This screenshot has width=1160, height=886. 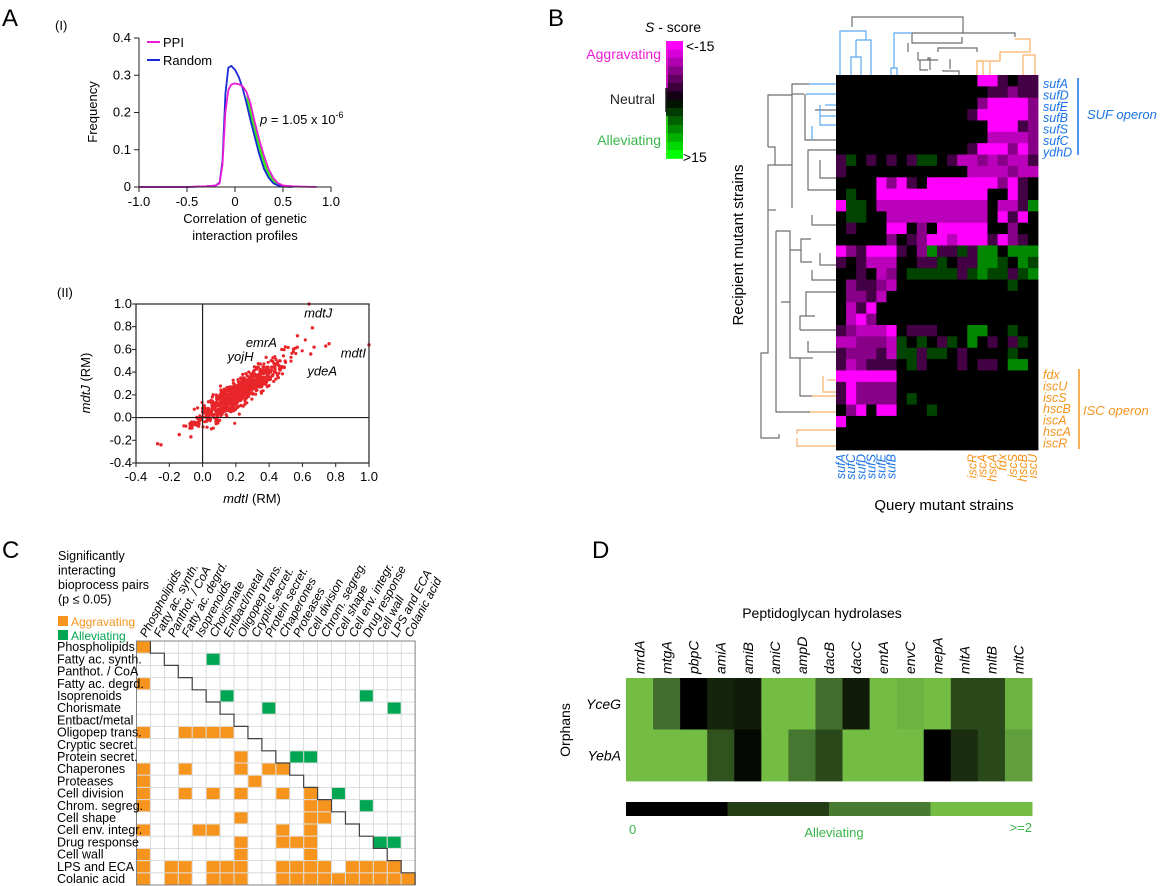 What do you see at coordinates (1056, 141) in the screenshot?
I see `row-label-sufC: sufC` at bounding box center [1056, 141].